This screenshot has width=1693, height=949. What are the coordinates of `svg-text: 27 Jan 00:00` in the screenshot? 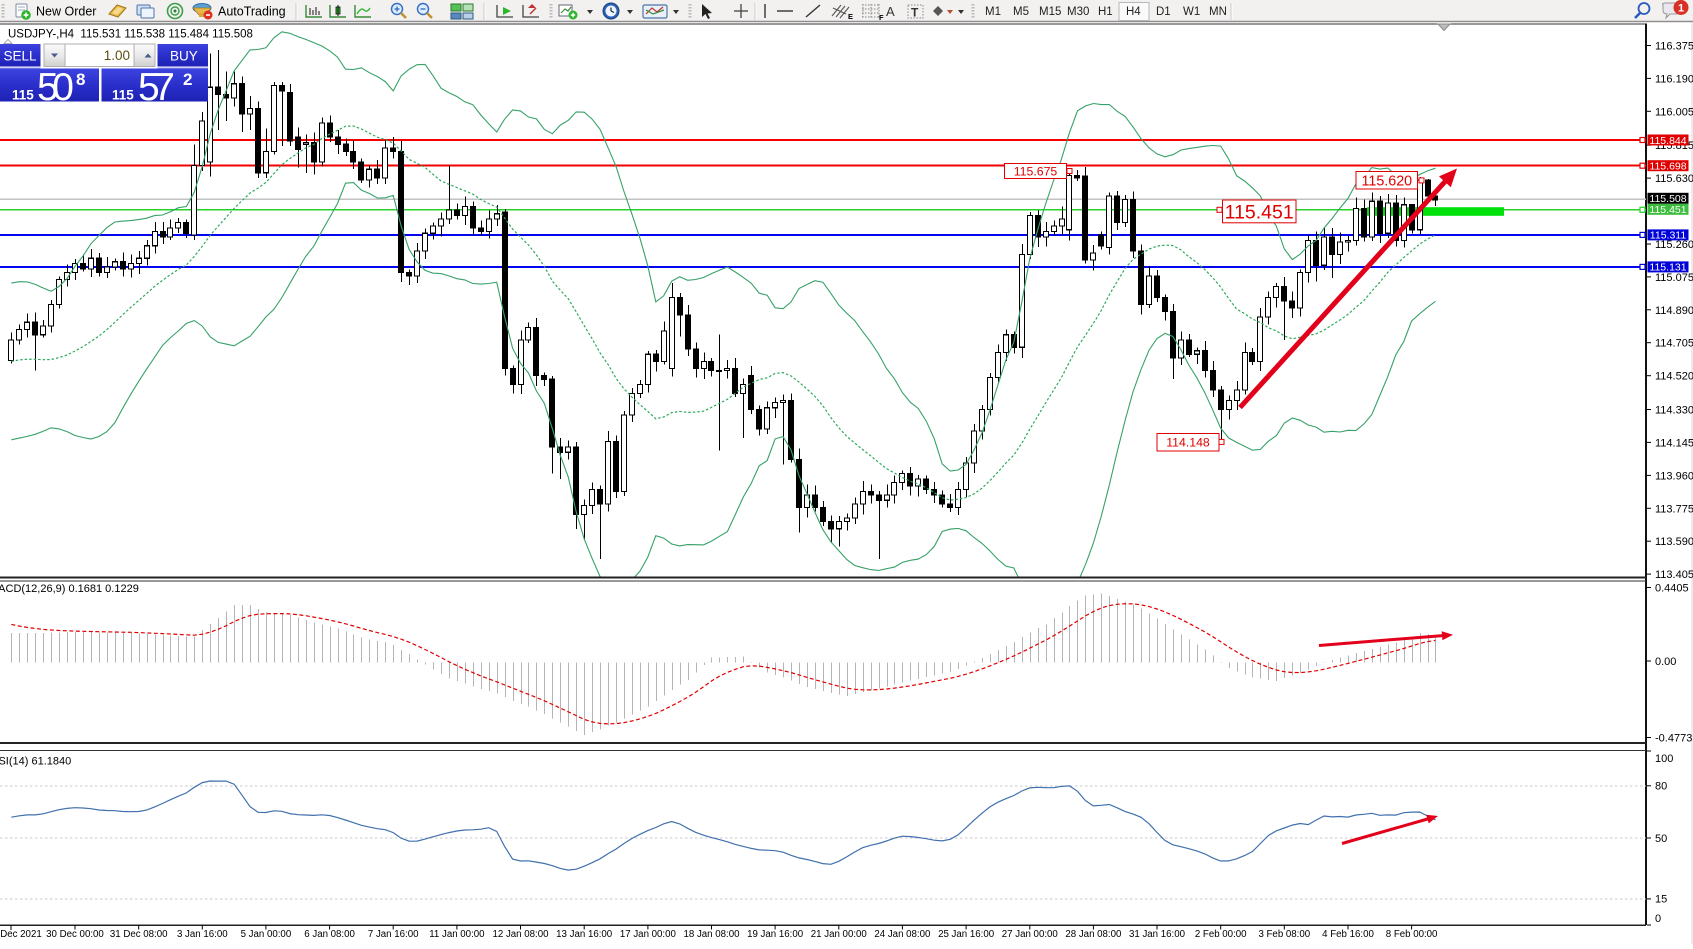 It's located at (1030, 934).